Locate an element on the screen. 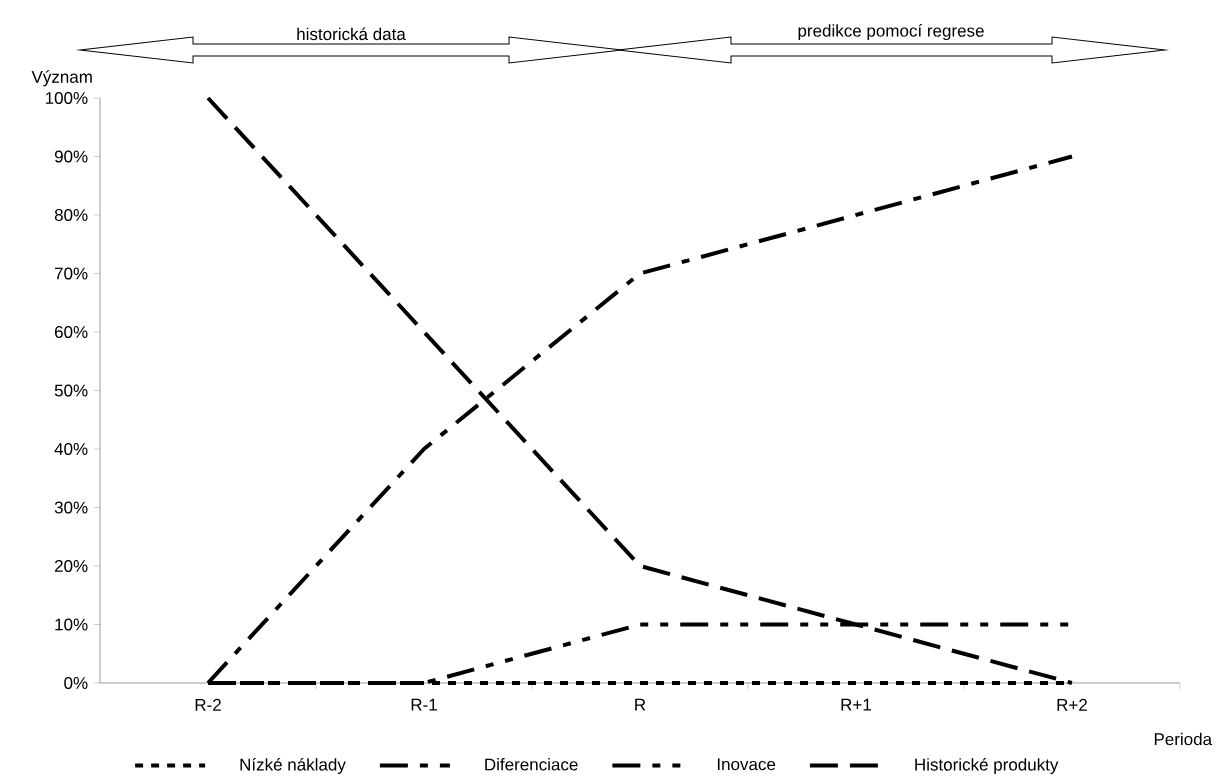 This screenshot has height=783, width=1223. y-tick-label: 70% is located at coordinates (71, 273).